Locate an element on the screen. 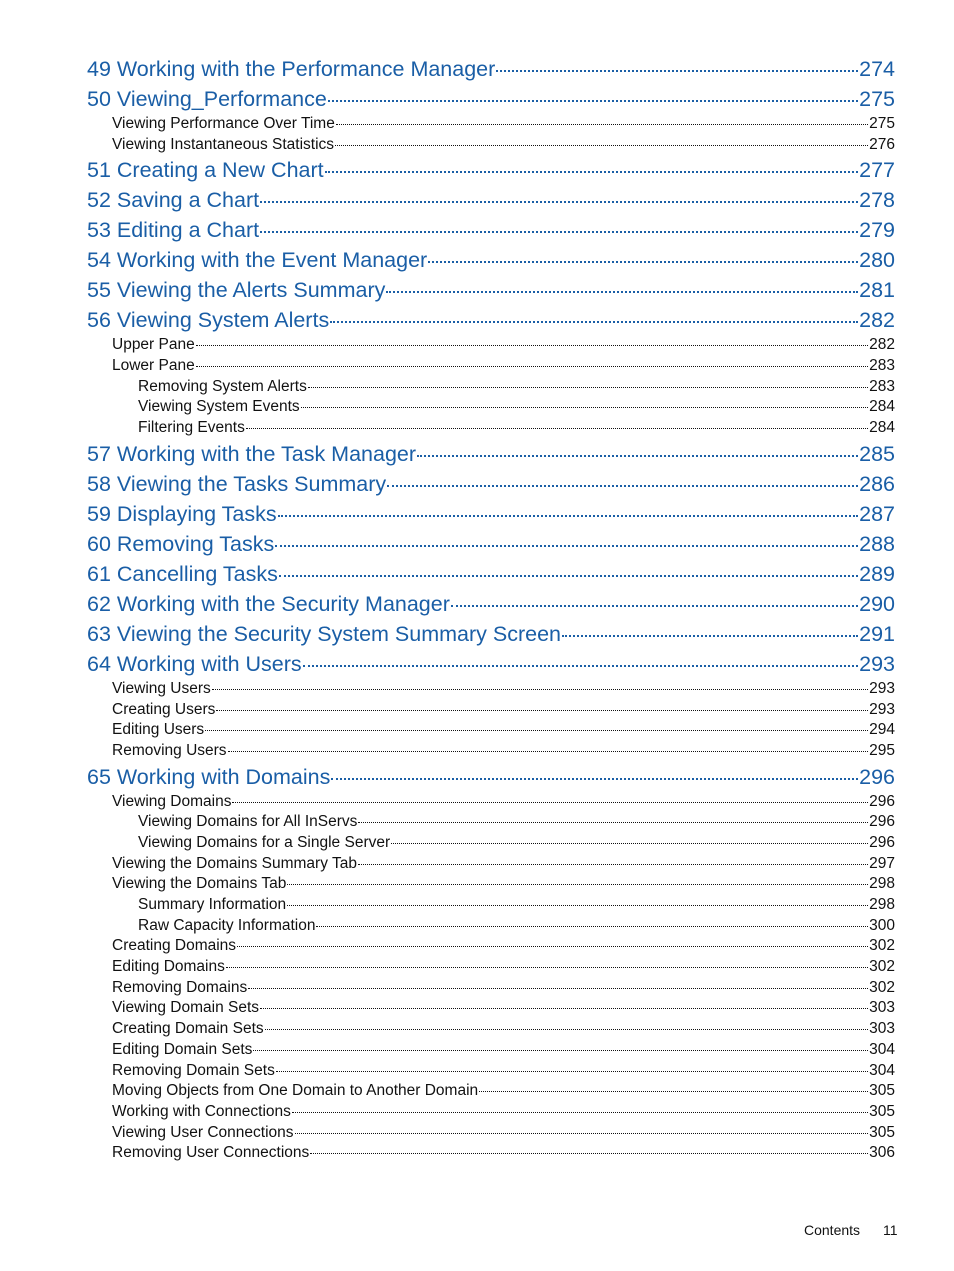 This screenshot has width=954, height=1271. chapter-entry-page: 287 is located at coordinates (877, 513).